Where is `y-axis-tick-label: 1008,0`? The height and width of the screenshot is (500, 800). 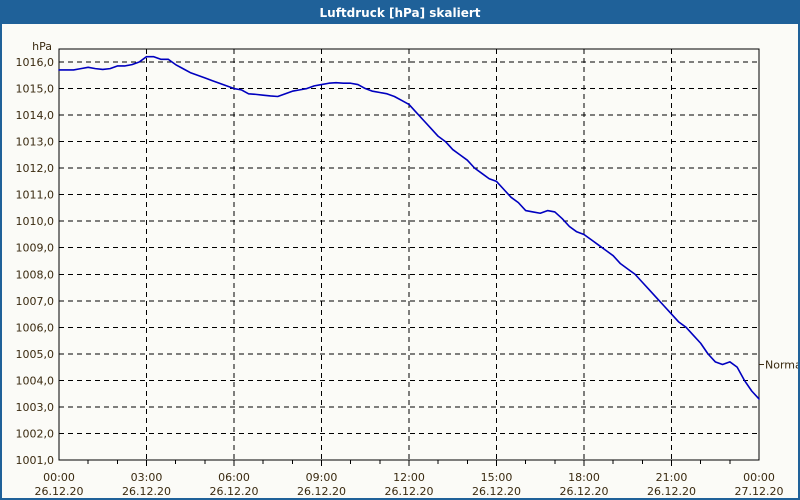
y-axis-tick-label: 1008,0 is located at coordinates (35, 274).